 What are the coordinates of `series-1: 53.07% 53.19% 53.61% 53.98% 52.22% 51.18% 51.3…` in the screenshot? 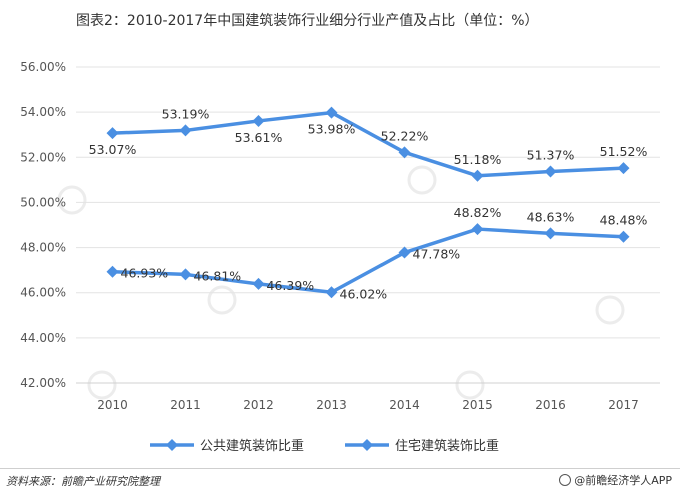 It's located at (368, 144).